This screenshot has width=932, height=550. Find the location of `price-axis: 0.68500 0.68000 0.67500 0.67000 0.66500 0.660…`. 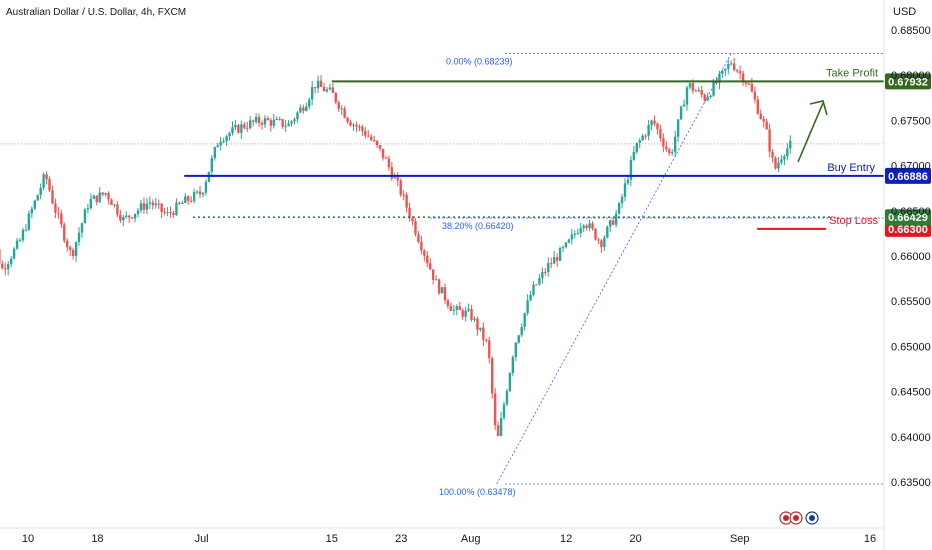

price-axis: 0.68500 0.68000 0.67500 0.67000 0.66500 0.660… is located at coordinates (907, 275).